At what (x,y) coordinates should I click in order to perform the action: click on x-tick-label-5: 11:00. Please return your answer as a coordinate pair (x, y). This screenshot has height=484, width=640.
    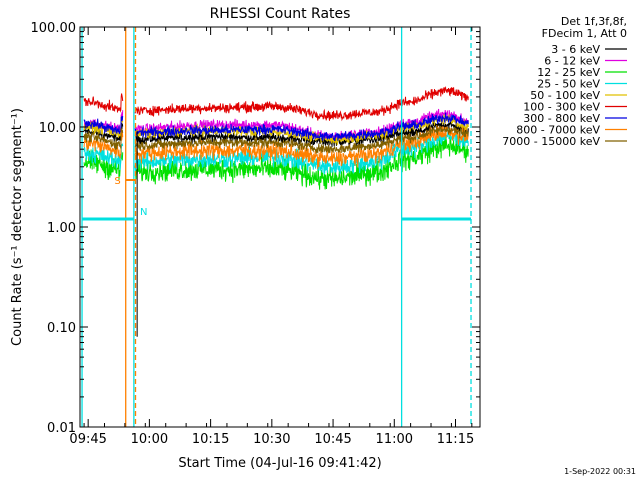
    Looking at the image, I should click on (394, 439).